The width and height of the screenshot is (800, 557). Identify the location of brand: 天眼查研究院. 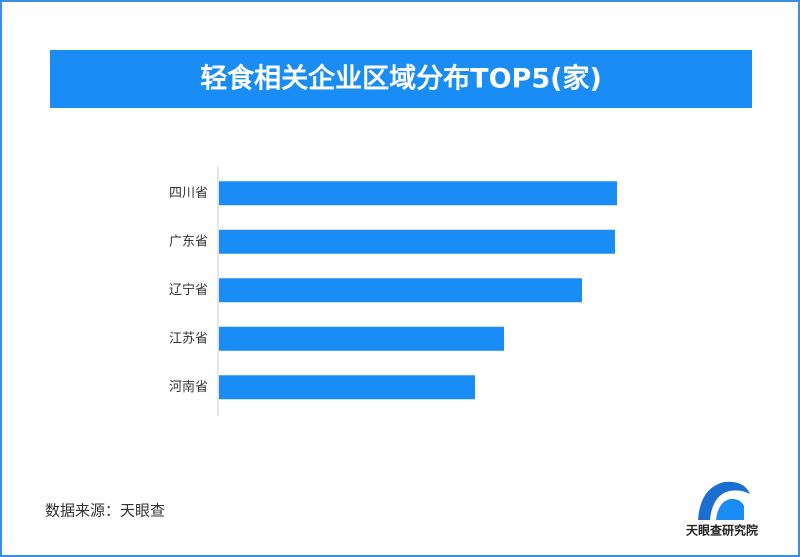
(722, 530).